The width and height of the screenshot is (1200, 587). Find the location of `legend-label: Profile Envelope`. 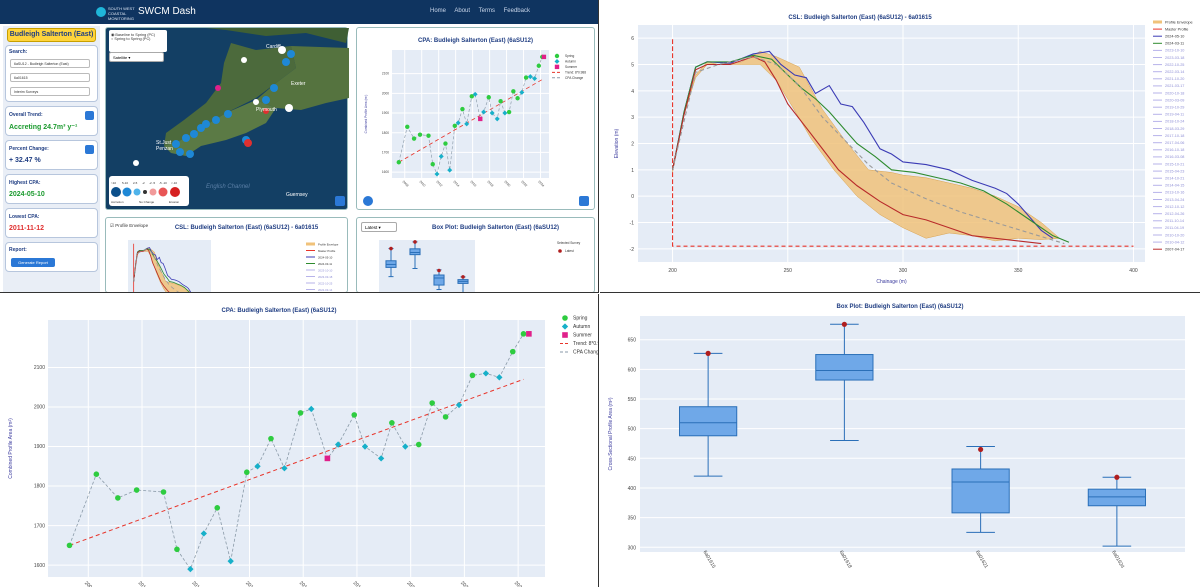

legend-label: Profile Envelope is located at coordinates (1179, 22).